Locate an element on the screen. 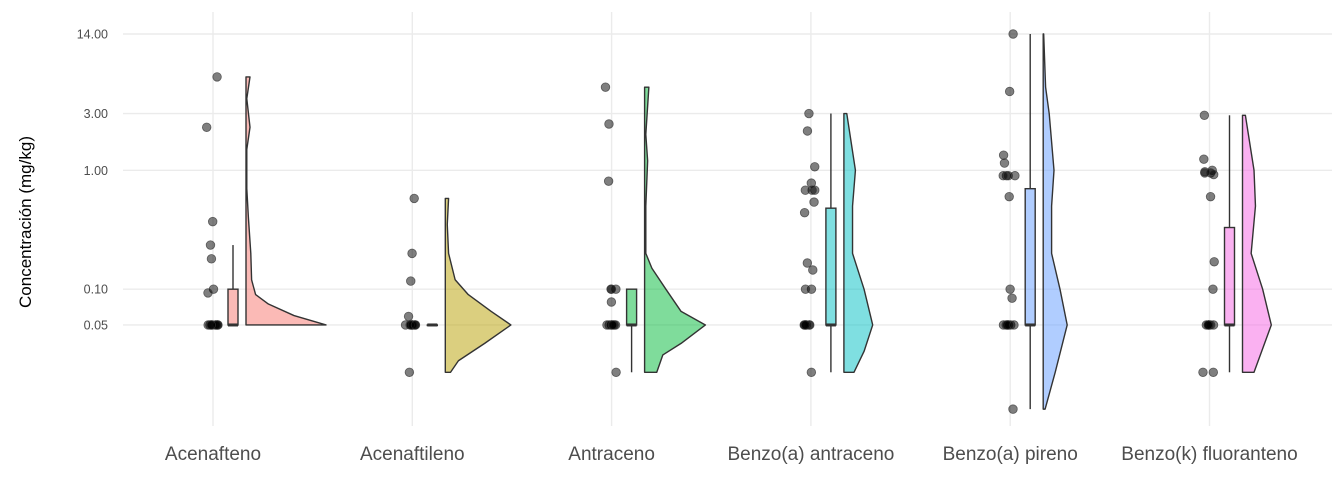 This screenshot has height=480, width=1344. x-tick-label: Benzo(k) fluoranteno is located at coordinates (1209, 454).